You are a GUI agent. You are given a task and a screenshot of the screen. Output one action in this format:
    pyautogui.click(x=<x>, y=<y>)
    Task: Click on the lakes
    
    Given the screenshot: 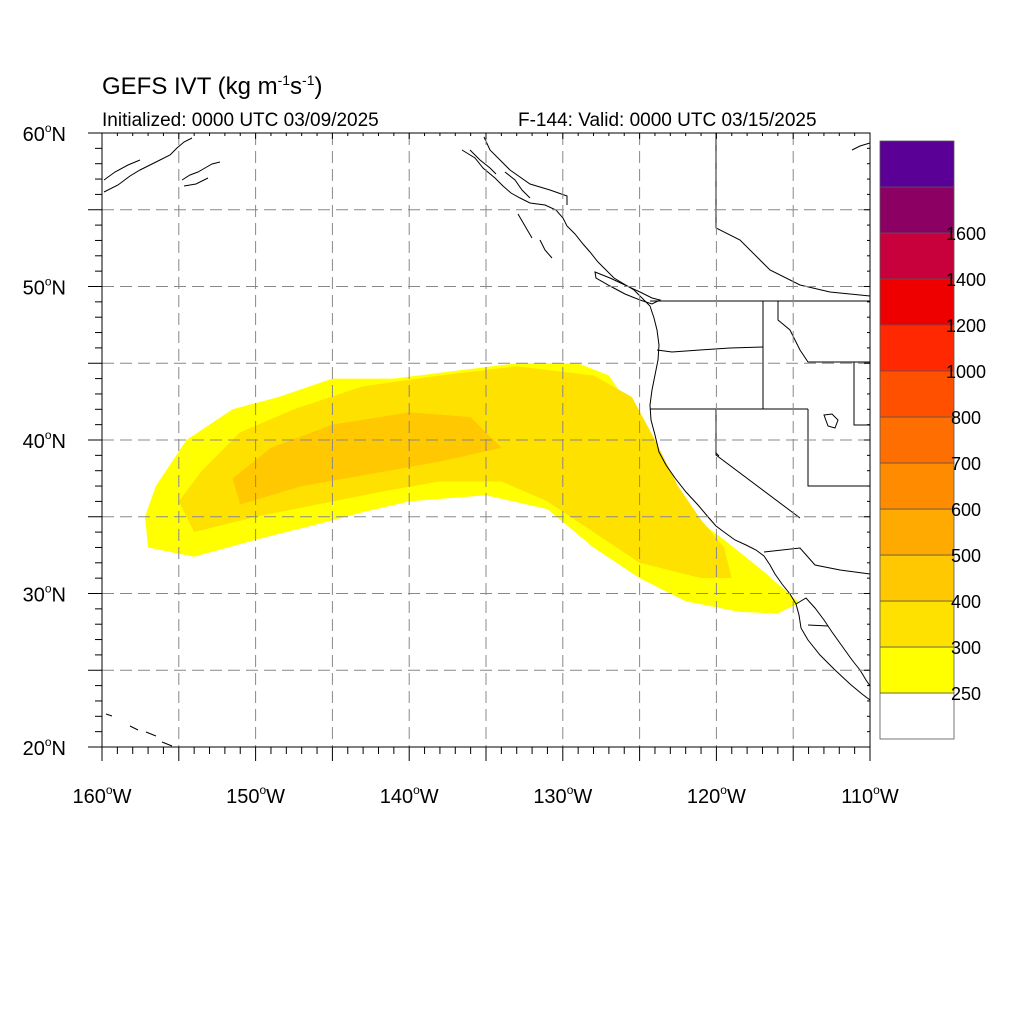 What is the action you would take?
    pyautogui.click(x=777, y=435)
    